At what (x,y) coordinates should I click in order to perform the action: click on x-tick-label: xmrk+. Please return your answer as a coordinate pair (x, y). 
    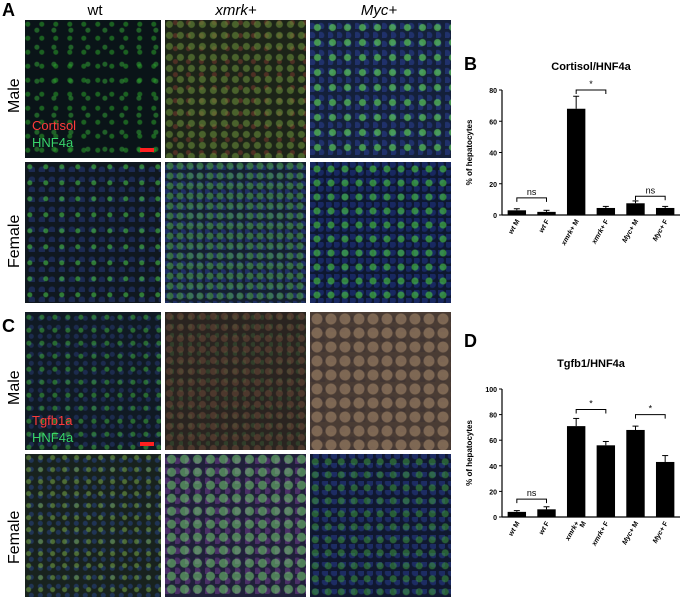
    Looking at the image, I should click on (572, 532).